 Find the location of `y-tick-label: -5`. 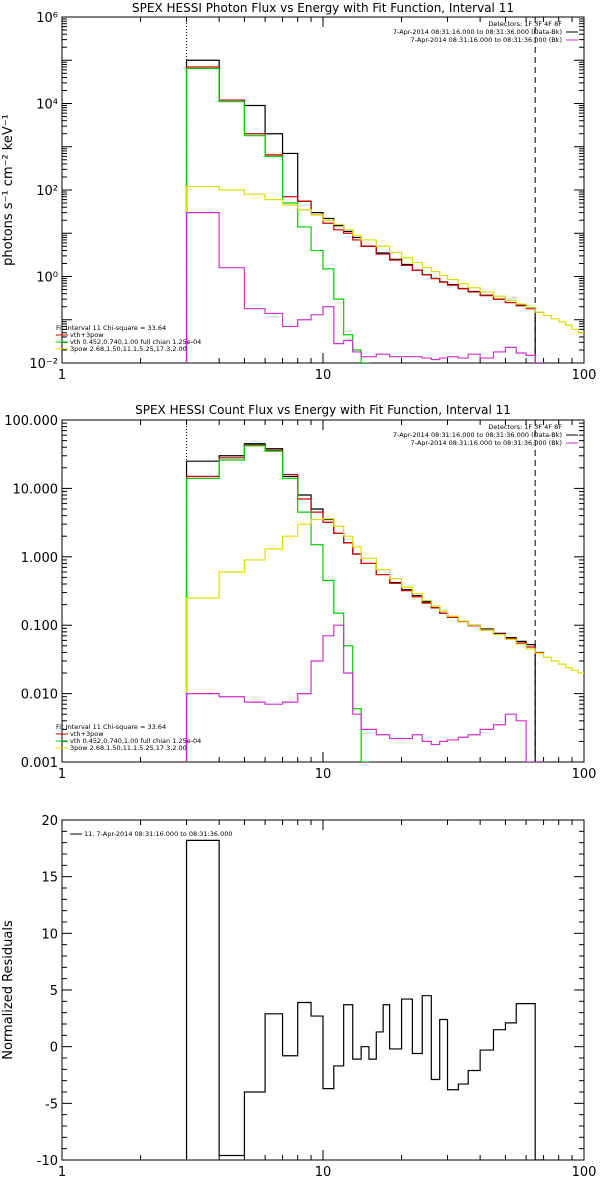

y-tick-label: -5 is located at coordinates (51, 1104).